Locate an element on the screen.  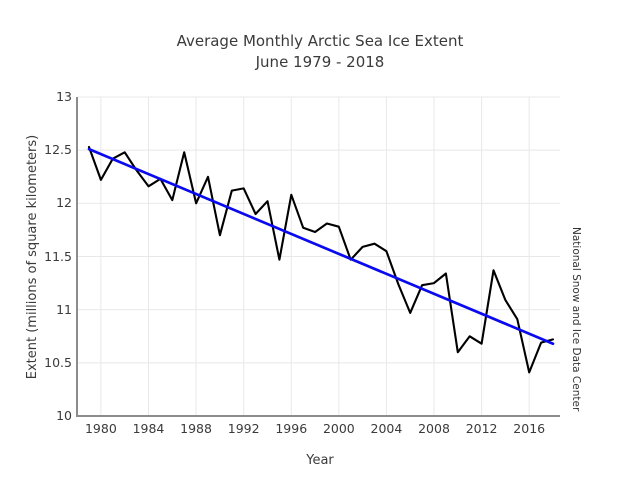
x-tick-label-1996: 1996 is located at coordinates (291, 428).